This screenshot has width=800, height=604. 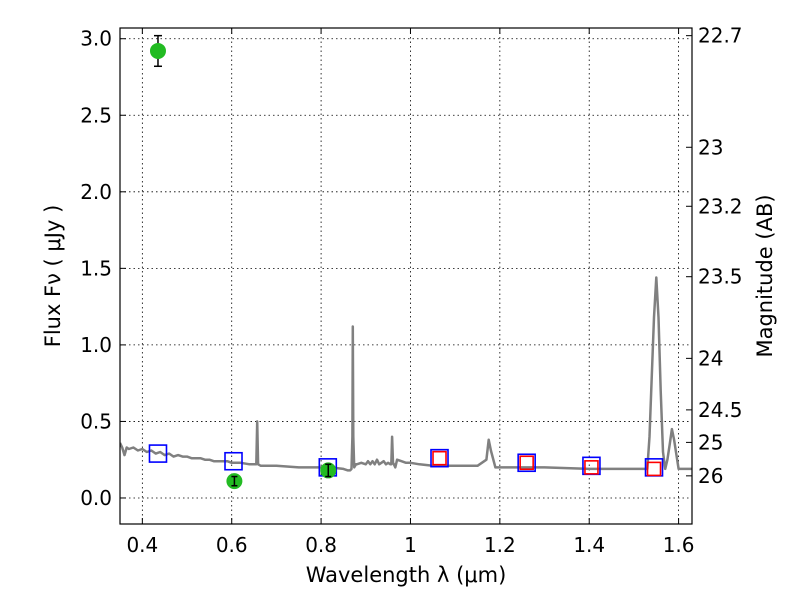 What do you see at coordinates (720, 36) in the screenshot?
I see `y2-tick-label: 22.7` at bounding box center [720, 36].